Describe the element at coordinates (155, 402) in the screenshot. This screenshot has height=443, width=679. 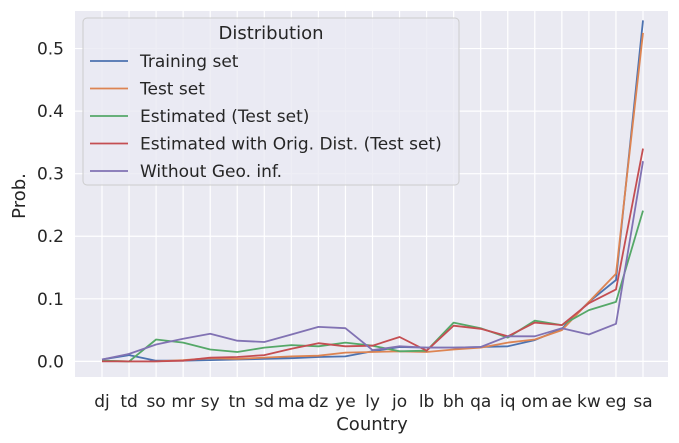
I see `x-tick-label: so` at that location.